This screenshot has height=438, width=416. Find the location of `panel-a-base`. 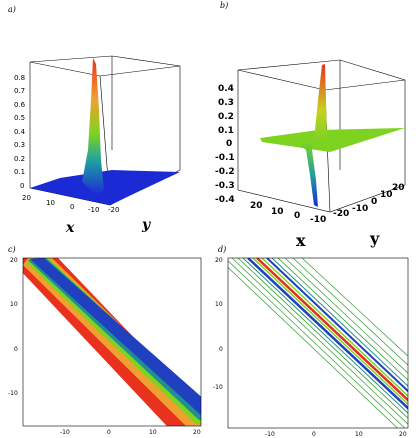

panel-a-base is located at coordinates (105, 187).